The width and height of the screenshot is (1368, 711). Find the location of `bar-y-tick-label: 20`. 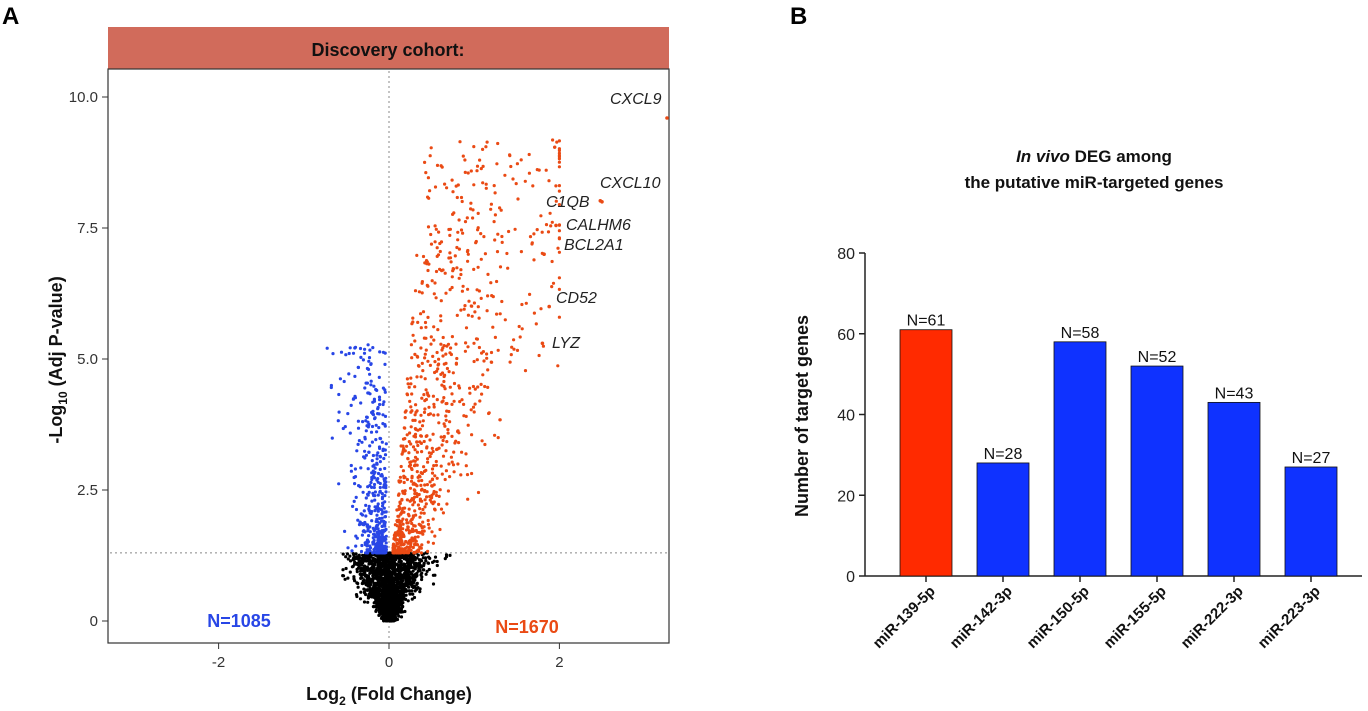

bar-y-tick-label: 20 is located at coordinates (846, 496).